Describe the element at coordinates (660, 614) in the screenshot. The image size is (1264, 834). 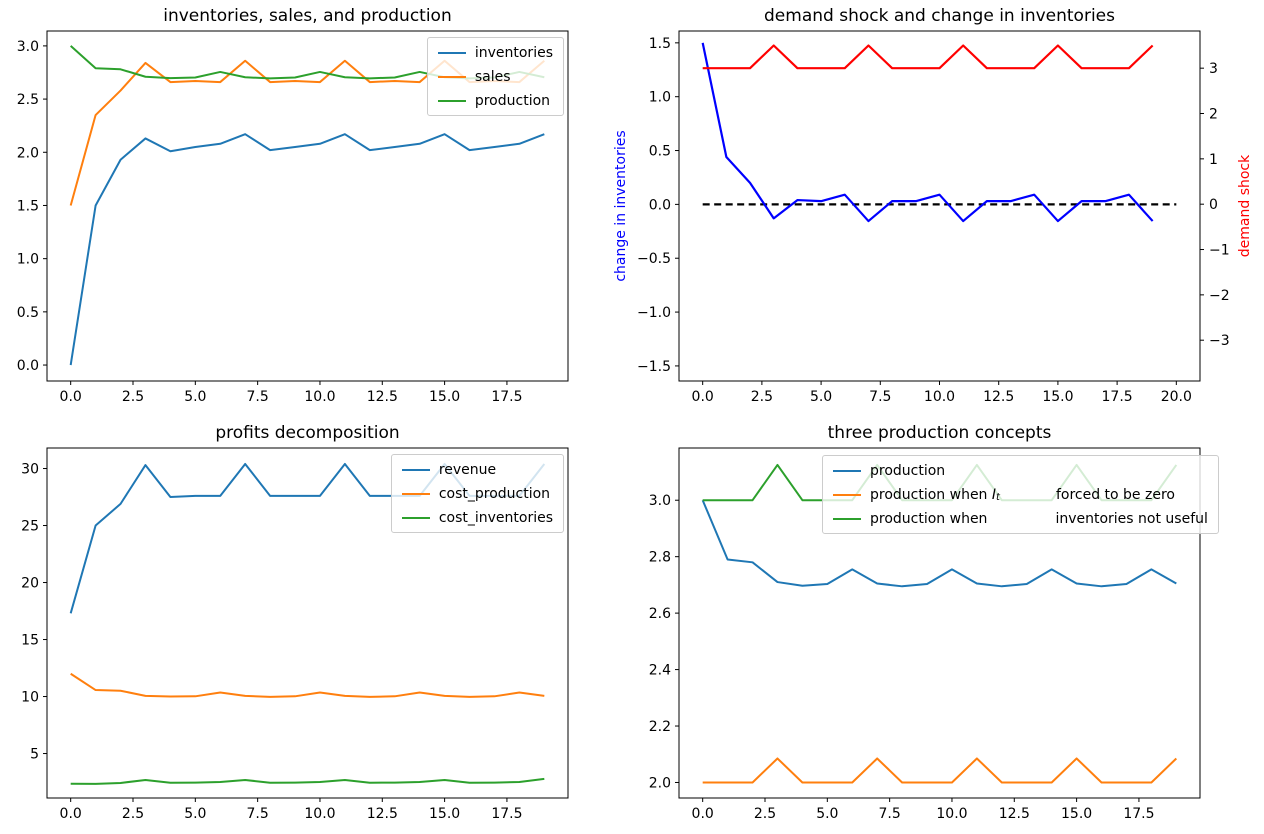
I see `y-tick-label: 2.6` at that location.